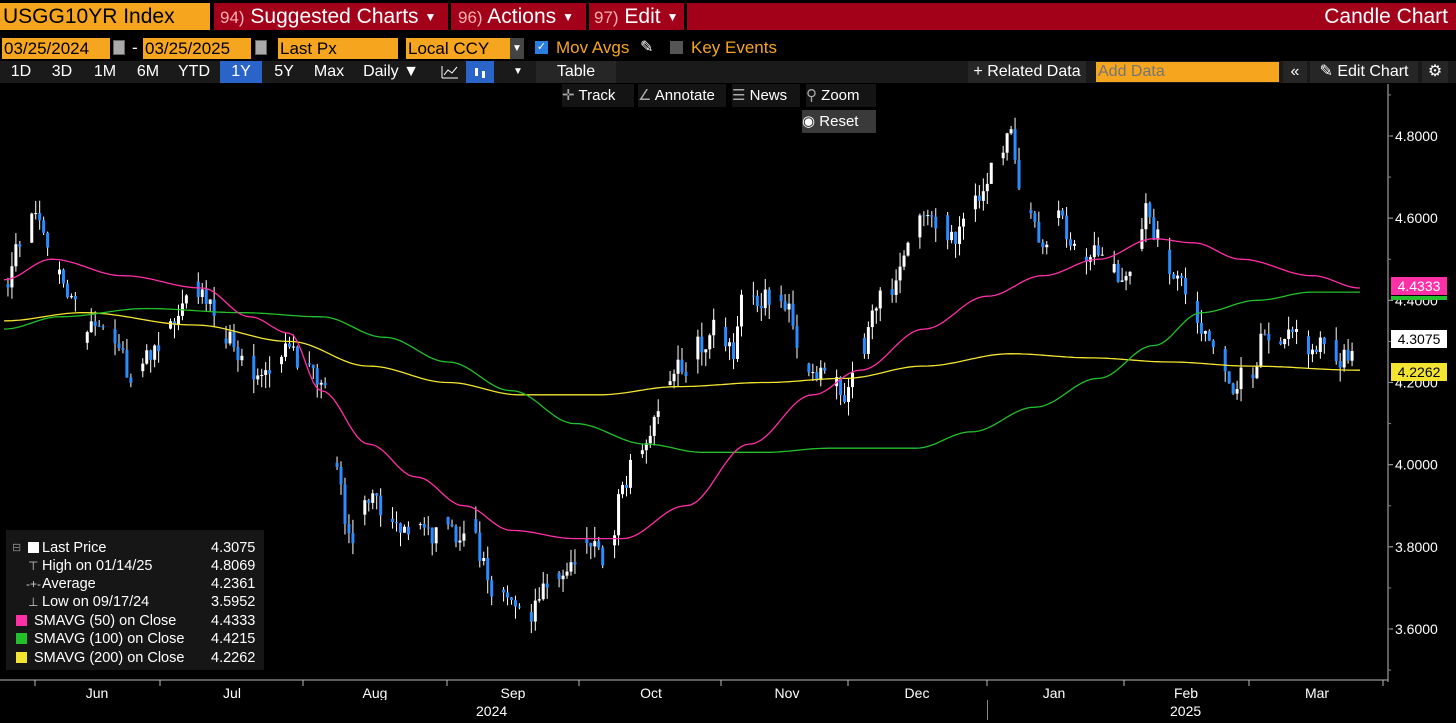 The width and height of the screenshot is (1456, 723). What do you see at coordinates (1187, 72) in the screenshot?
I see `add-data-input` at bounding box center [1187, 72].